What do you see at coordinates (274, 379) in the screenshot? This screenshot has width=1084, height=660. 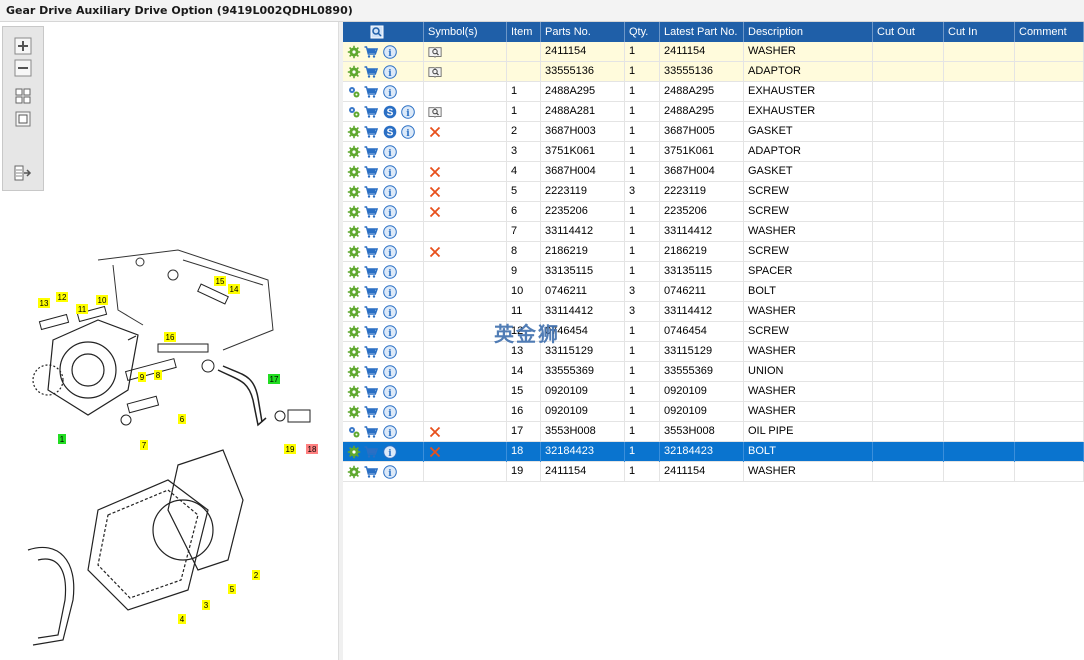 I see `callout-17: 17` at bounding box center [274, 379].